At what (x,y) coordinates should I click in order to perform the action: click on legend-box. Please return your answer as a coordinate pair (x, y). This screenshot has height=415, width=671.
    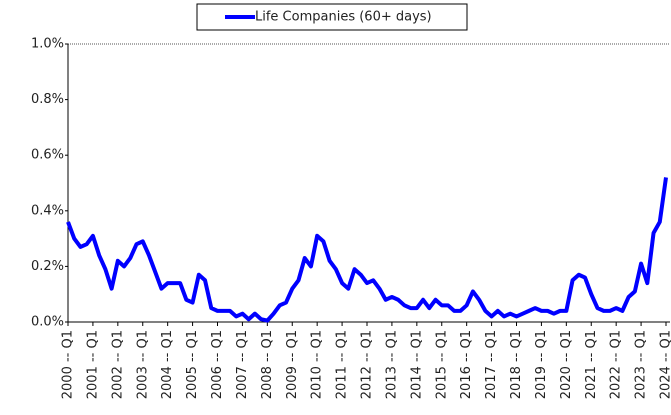
    Looking at the image, I should click on (332, 17).